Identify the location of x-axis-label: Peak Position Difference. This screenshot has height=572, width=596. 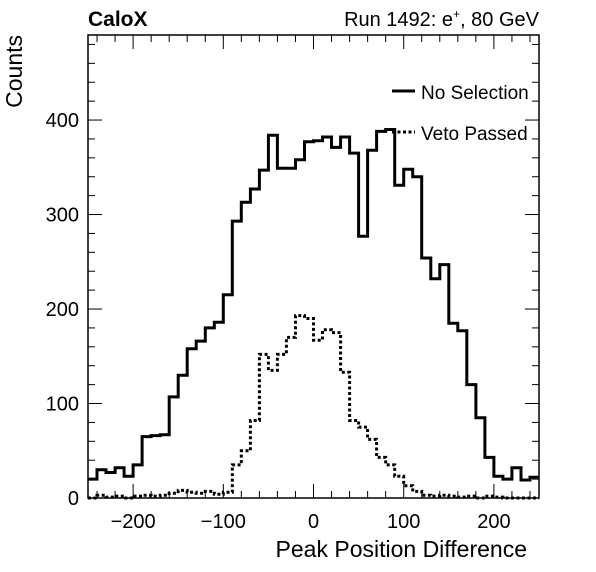
(401, 549).